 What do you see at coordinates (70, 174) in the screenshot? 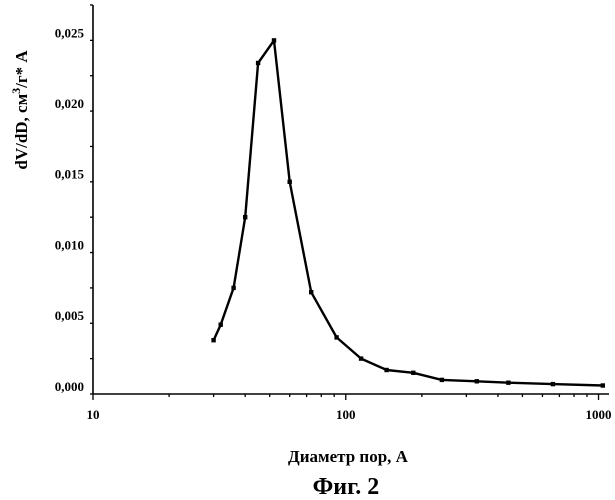
I see `y-tick-label: 0,015` at bounding box center [70, 174].